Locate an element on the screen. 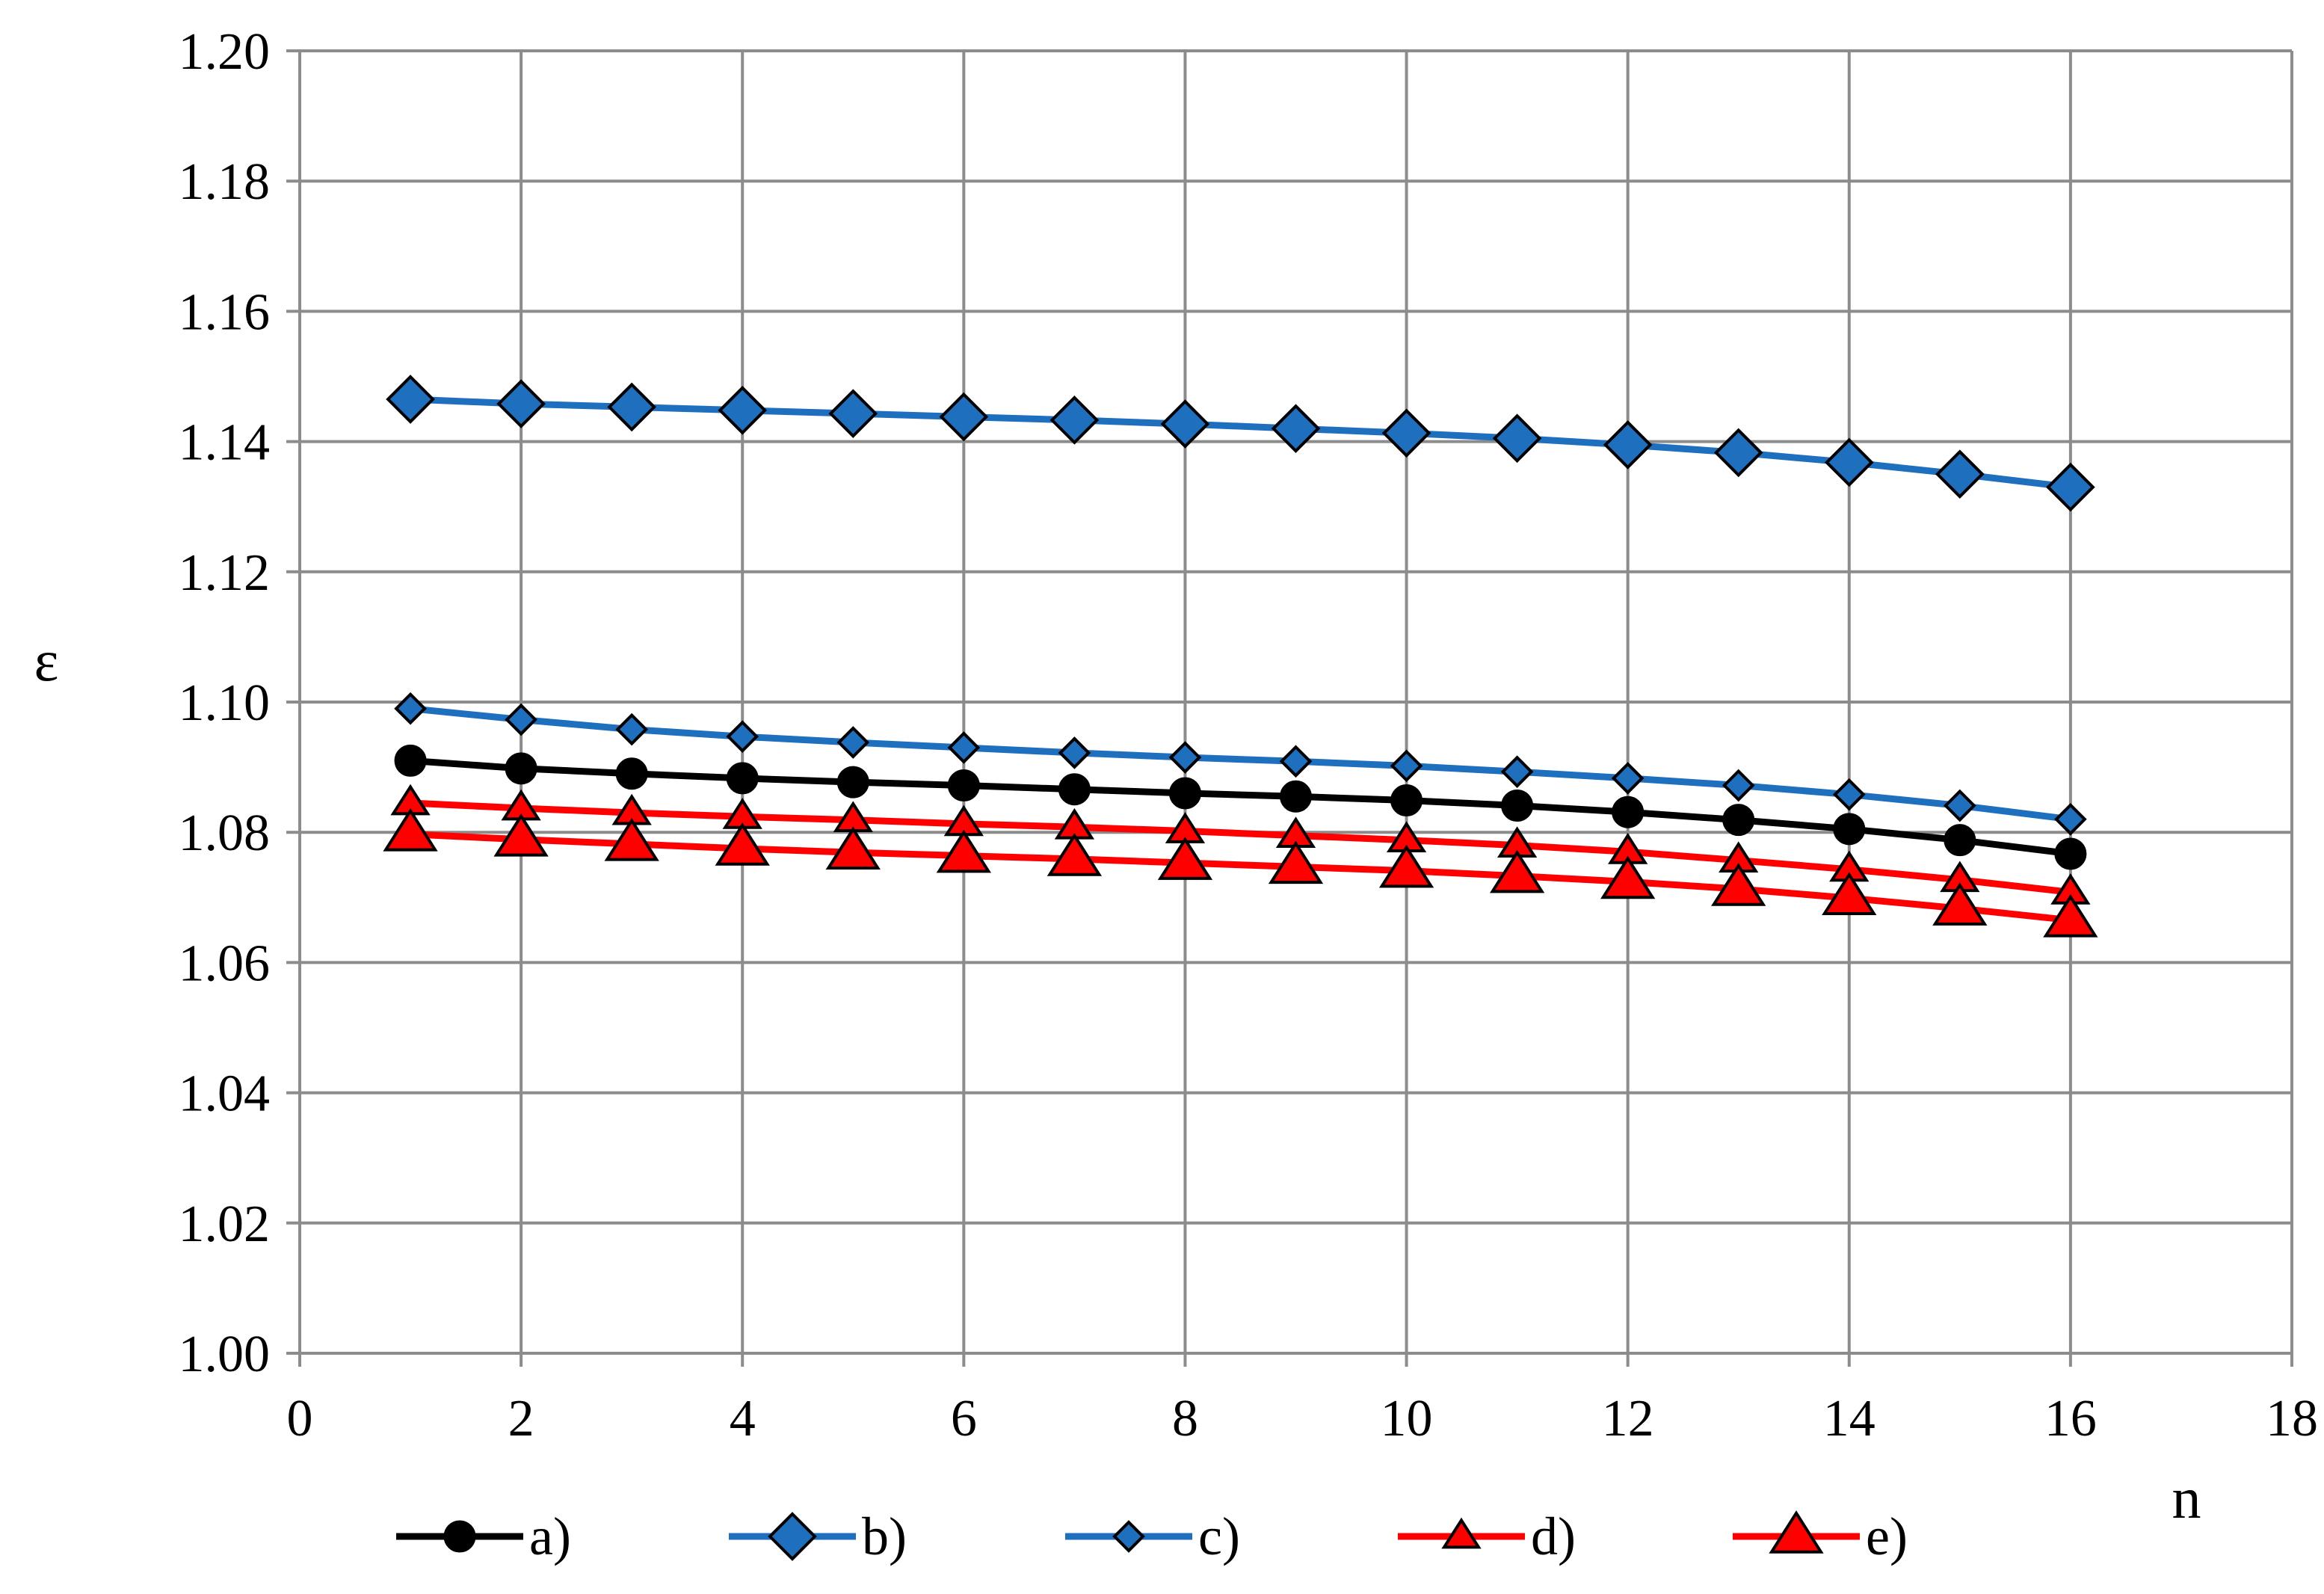 The height and width of the screenshot is (1594, 2324). legend-label: b) is located at coordinates (885, 1536).